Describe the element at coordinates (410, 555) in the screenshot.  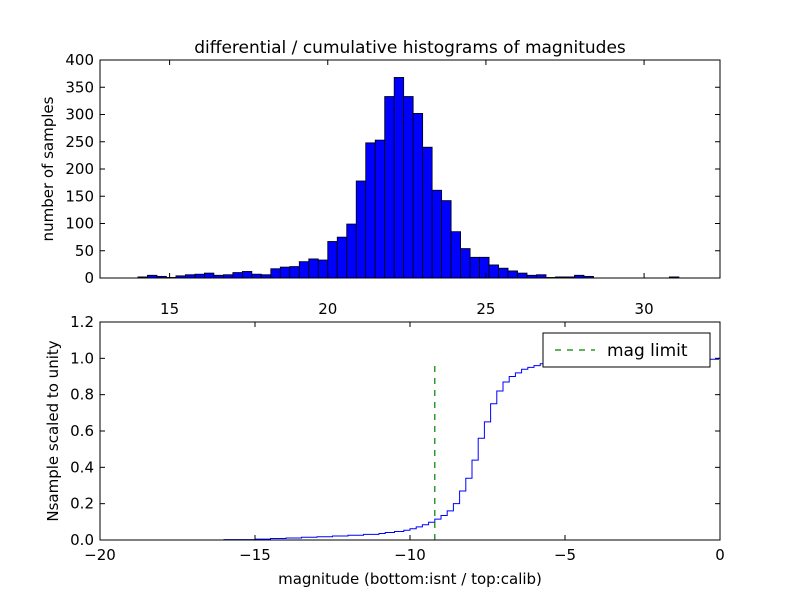
I see `bottom-x-tick-label: −10` at that location.